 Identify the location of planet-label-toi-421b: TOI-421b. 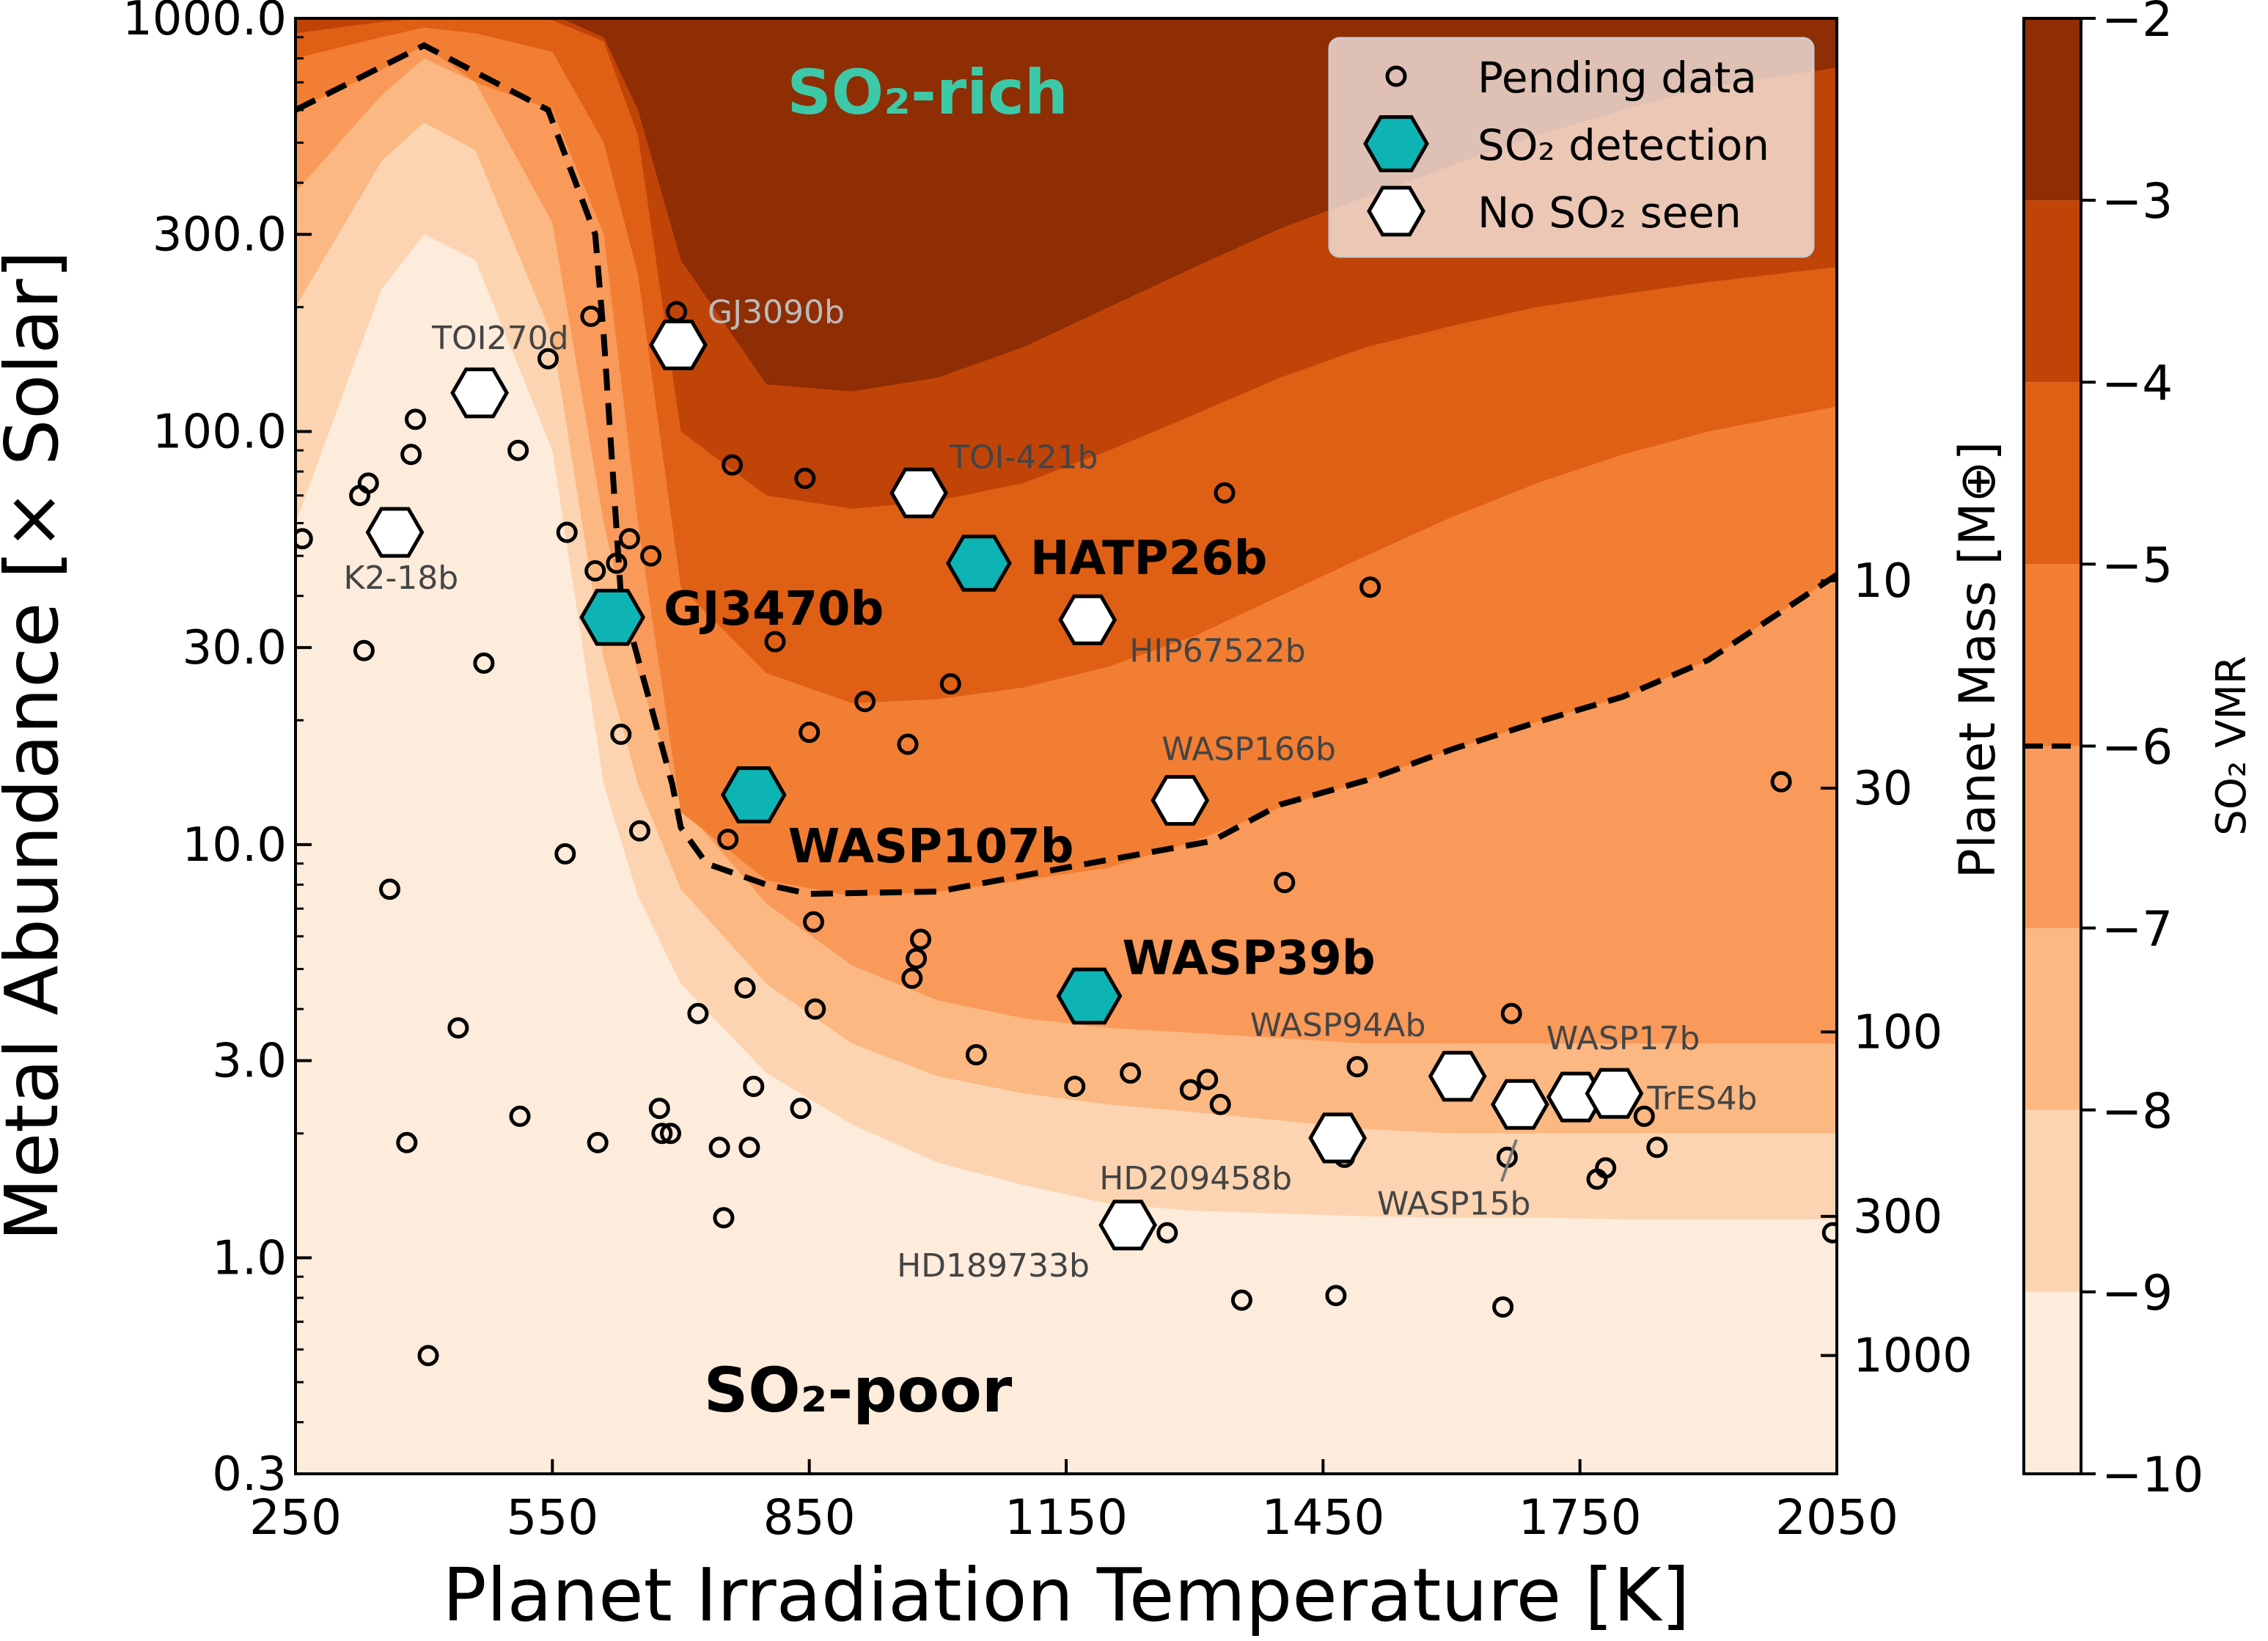
(1023, 457).